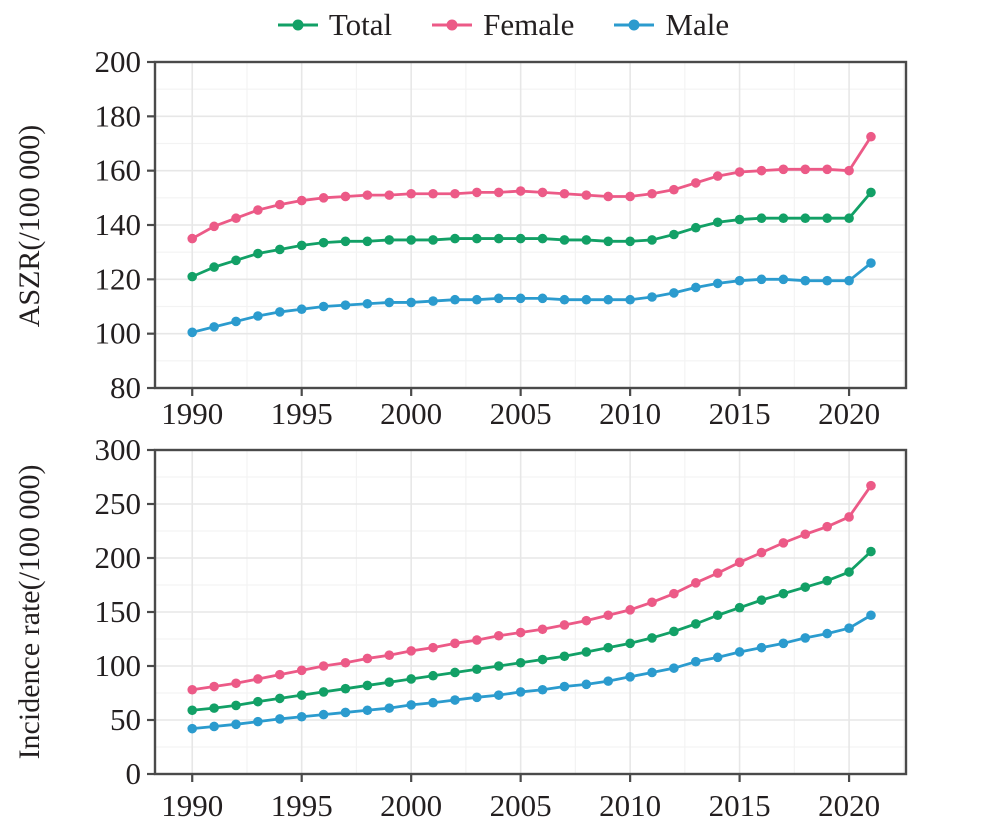  I want to click on chart-legend: Total Female Male, so click(502, 25).